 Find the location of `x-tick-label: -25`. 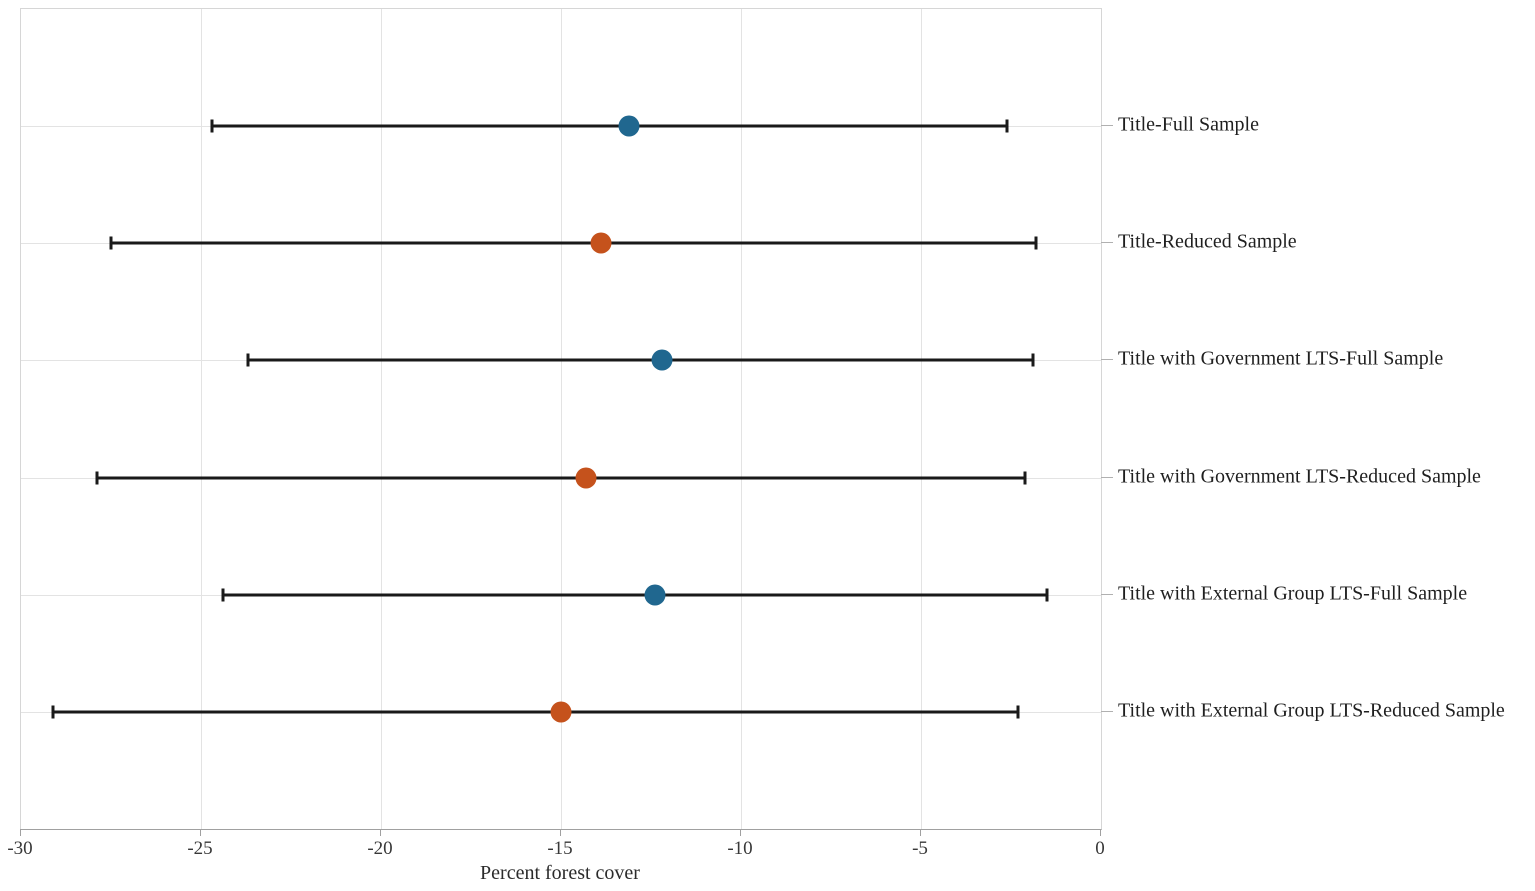

x-tick-label: -25 is located at coordinates (200, 848).